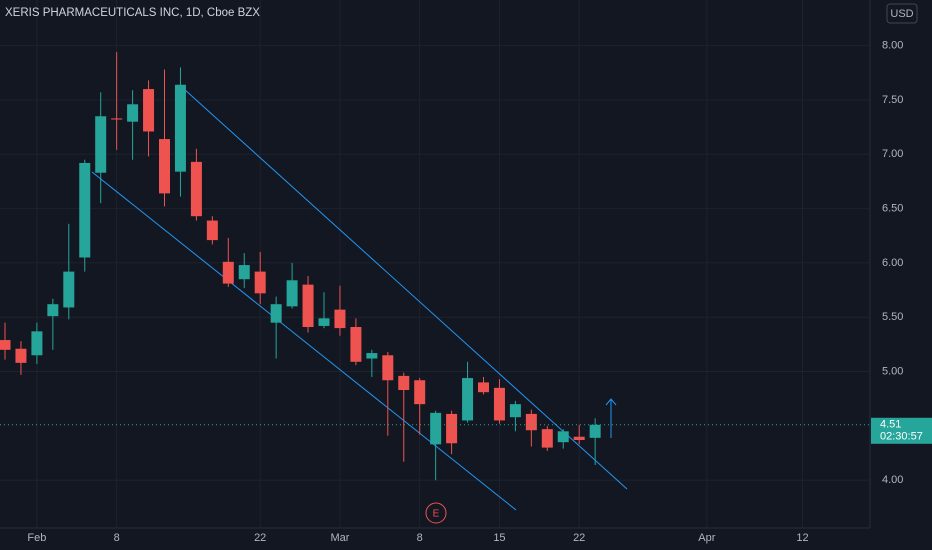  Describe the element at coordinates (499, 538) in the screenshot. I see `x-tick-label: 15` at that location.